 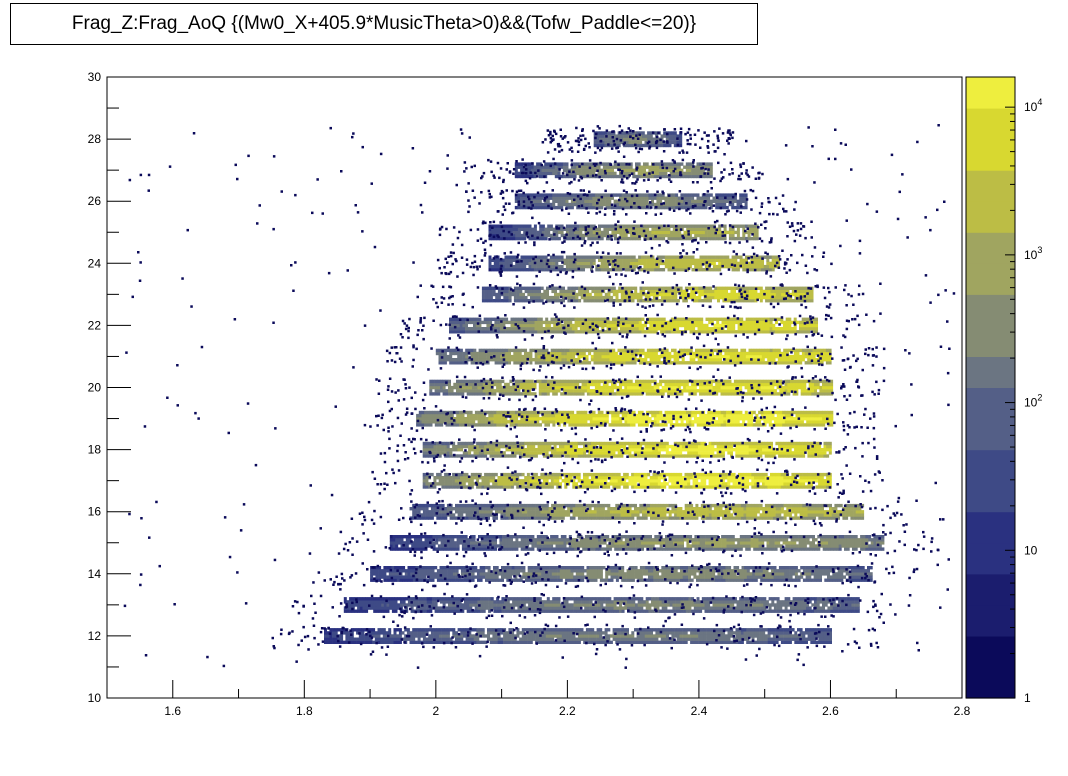 What do you see at coordinates (830, 711) in the screenshot?
I see `x-tick-label: 2.6` at bounding box center [830, 711].